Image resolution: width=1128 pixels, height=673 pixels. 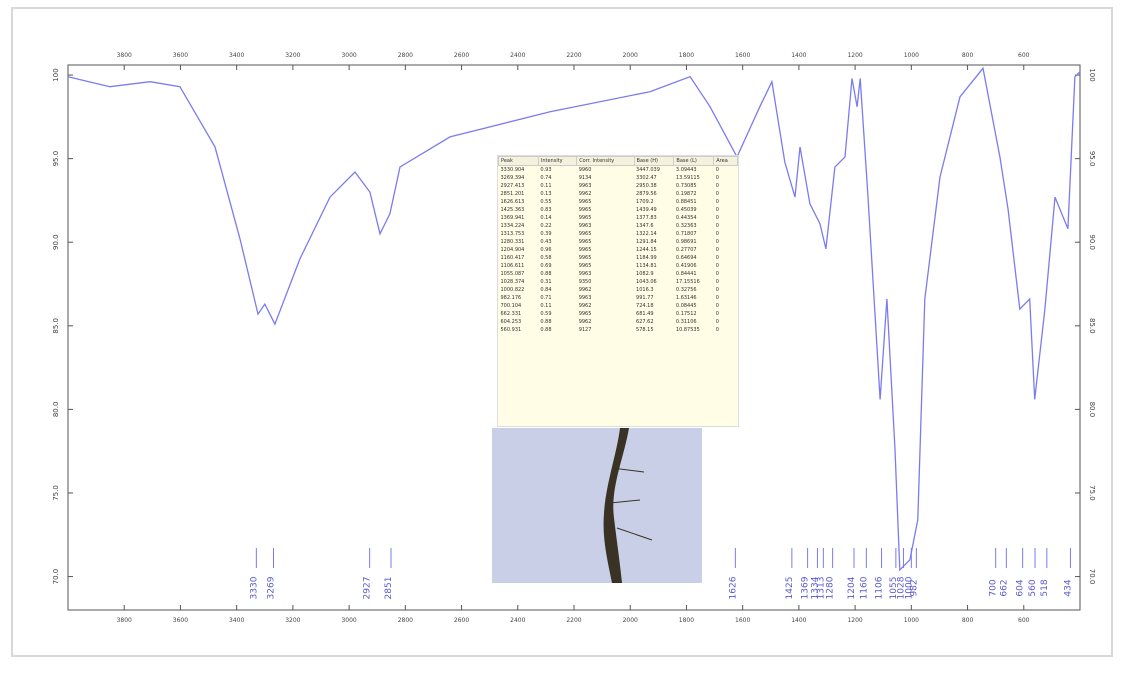 I want to click on table-cell: 9134, so click(x=585, y=178).